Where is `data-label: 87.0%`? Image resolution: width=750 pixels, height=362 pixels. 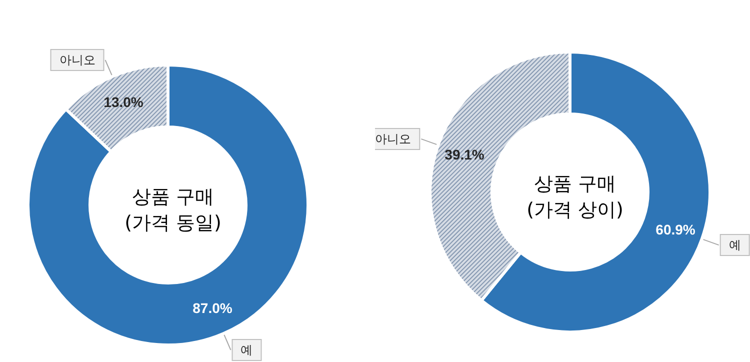 data-label: 87.0% is located at coordinates (212, 308).